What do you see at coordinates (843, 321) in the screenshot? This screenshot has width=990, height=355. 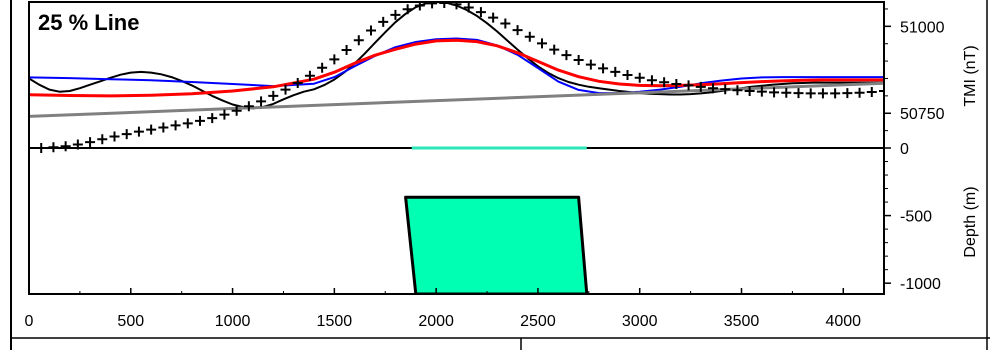 I see `x-tick-label: 4000` at bounding box center [843, 321].